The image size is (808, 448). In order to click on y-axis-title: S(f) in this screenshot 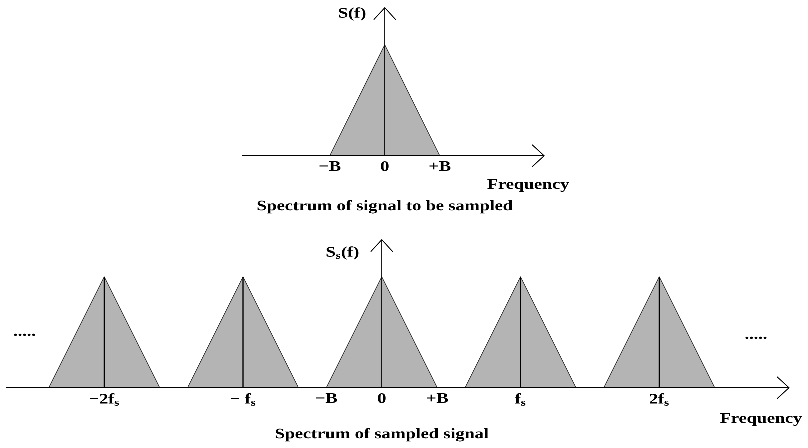, I will do `click(352, 14)`.